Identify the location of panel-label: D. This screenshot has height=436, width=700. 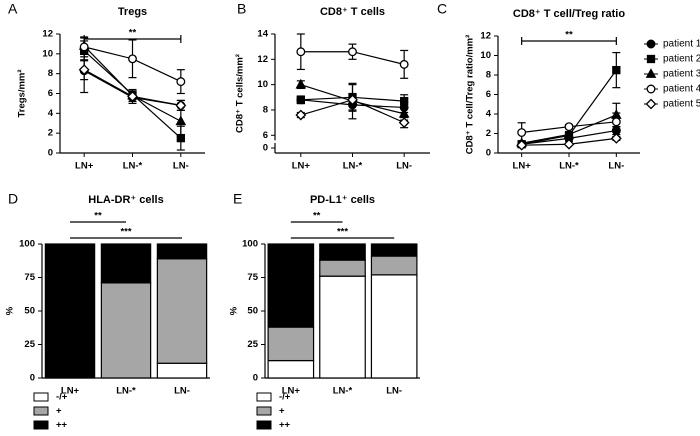
(13, 199).